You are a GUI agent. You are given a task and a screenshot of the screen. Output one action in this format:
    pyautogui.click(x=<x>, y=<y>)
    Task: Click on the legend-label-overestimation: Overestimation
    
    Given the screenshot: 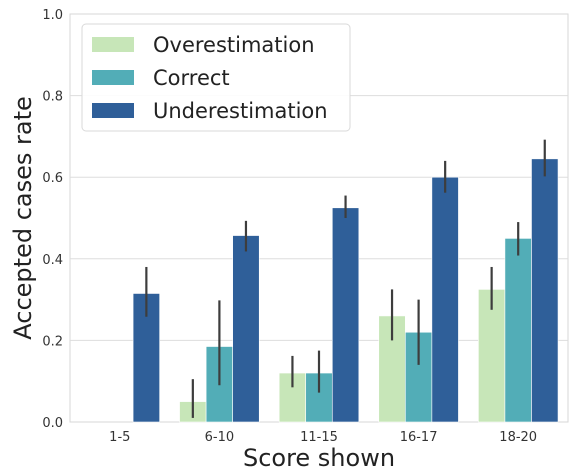 What is the action you would take?
    pyautogui.click(x=234, y=45)
    